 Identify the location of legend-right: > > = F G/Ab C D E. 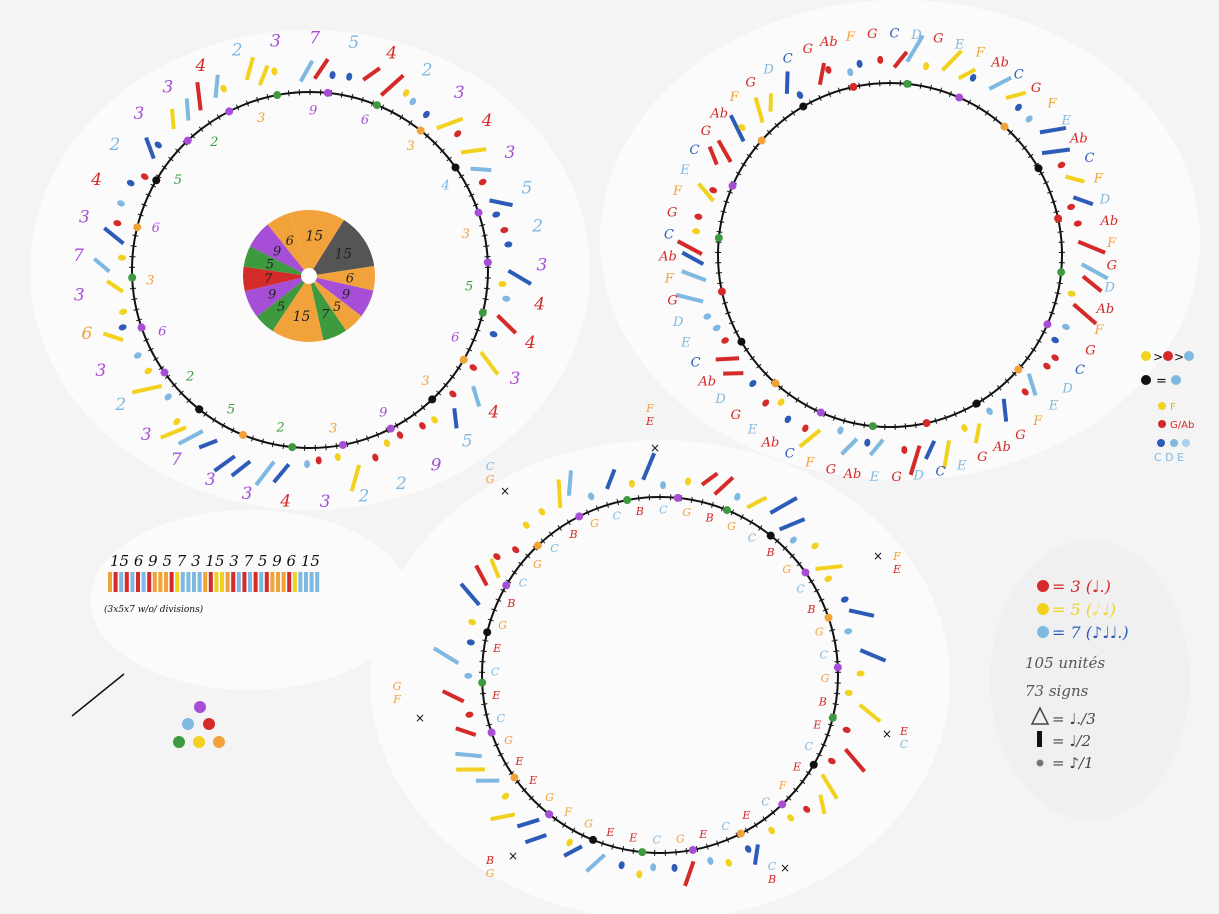
(1167, 407).